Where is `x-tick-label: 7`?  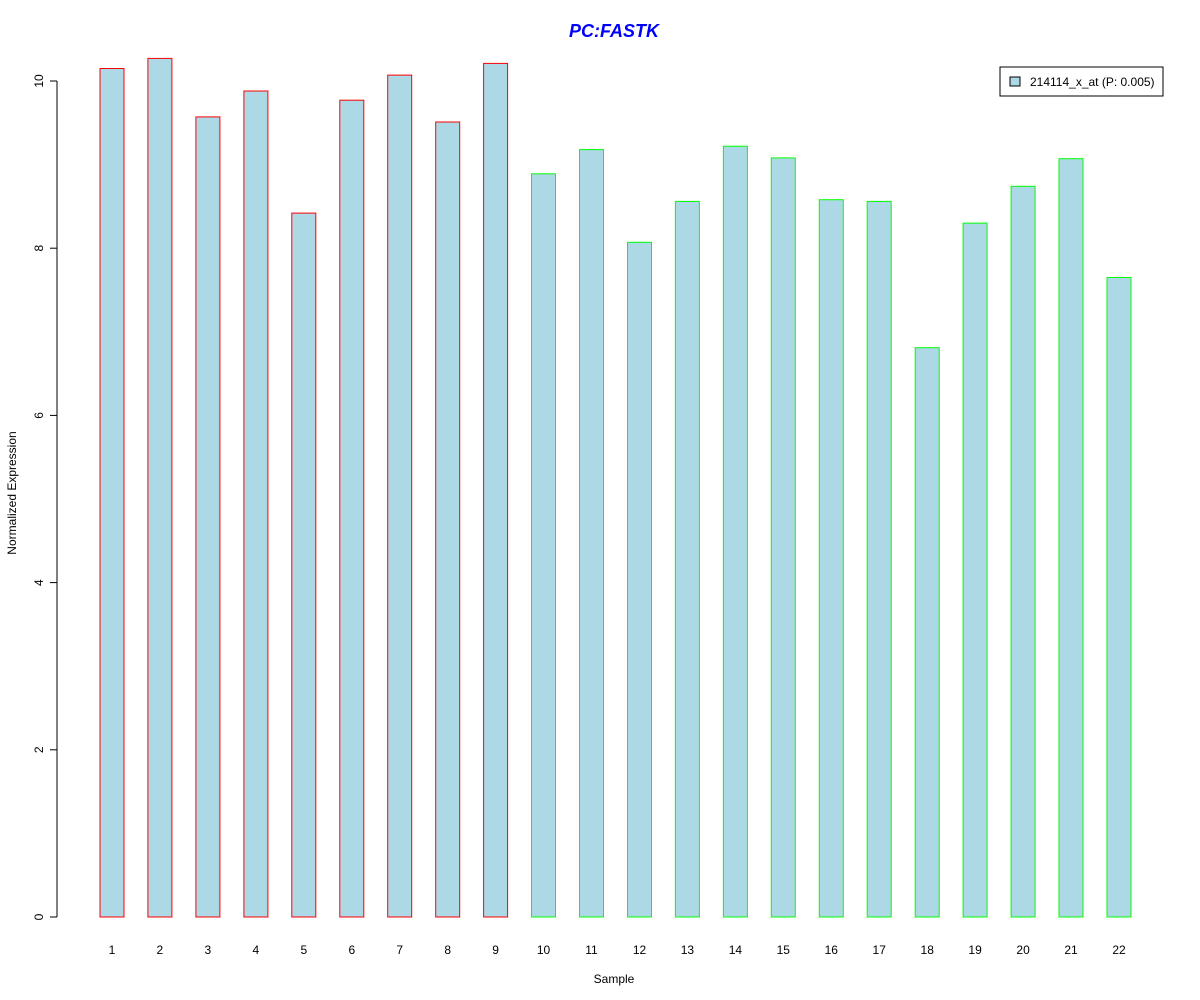
x-tick-label: 7 is located at coordinates (399, 950).